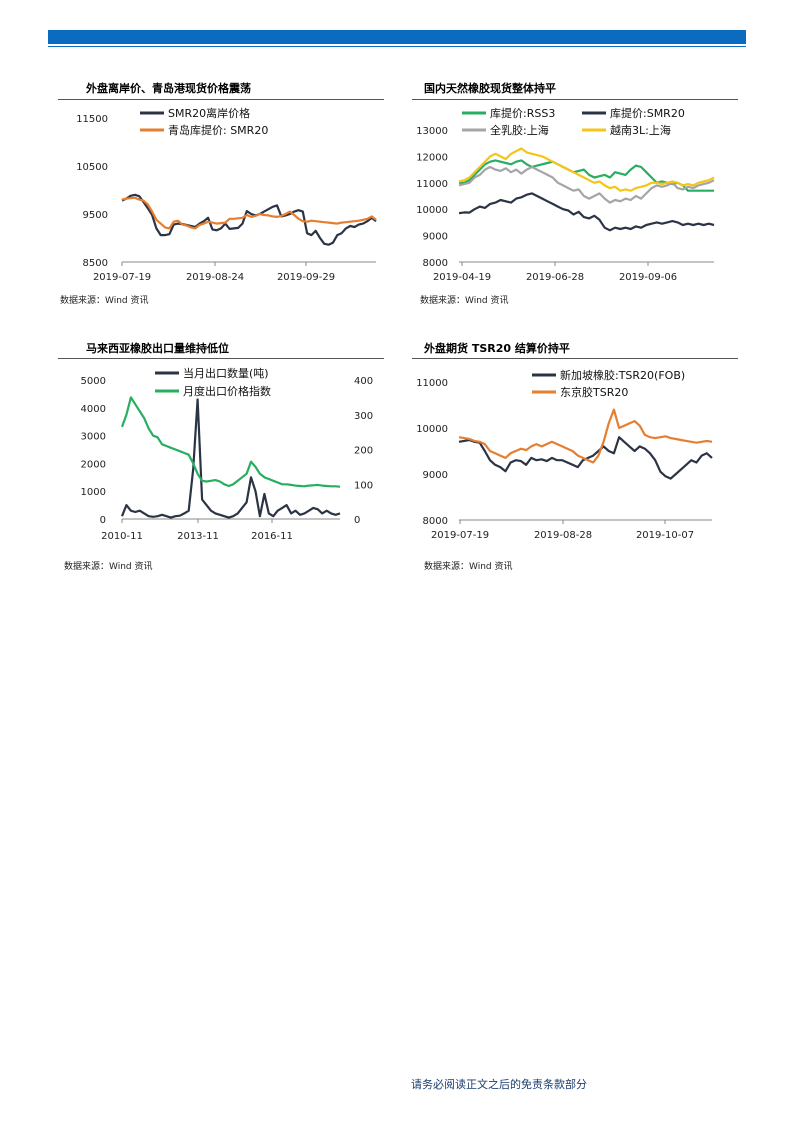 This screenshot has height=1123, width=794. Describe the element at coordinates (226, 373) in the screenshot. I see `legend-label: 当月出口数量(吨)` at that location.